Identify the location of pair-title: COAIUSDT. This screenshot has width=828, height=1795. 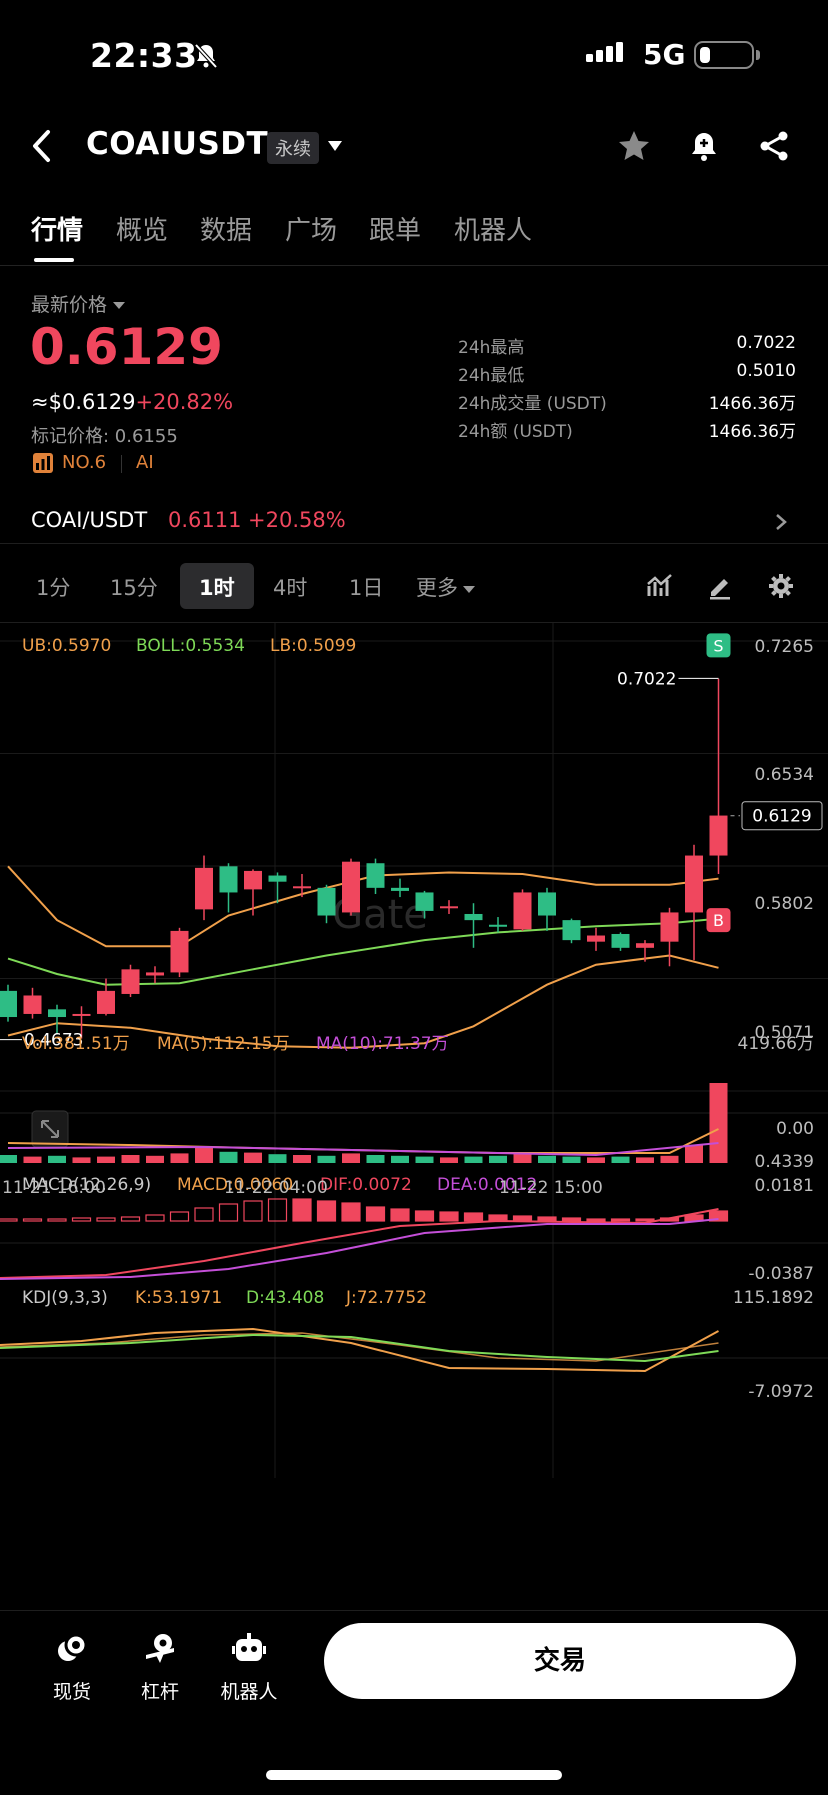
(177, 144).